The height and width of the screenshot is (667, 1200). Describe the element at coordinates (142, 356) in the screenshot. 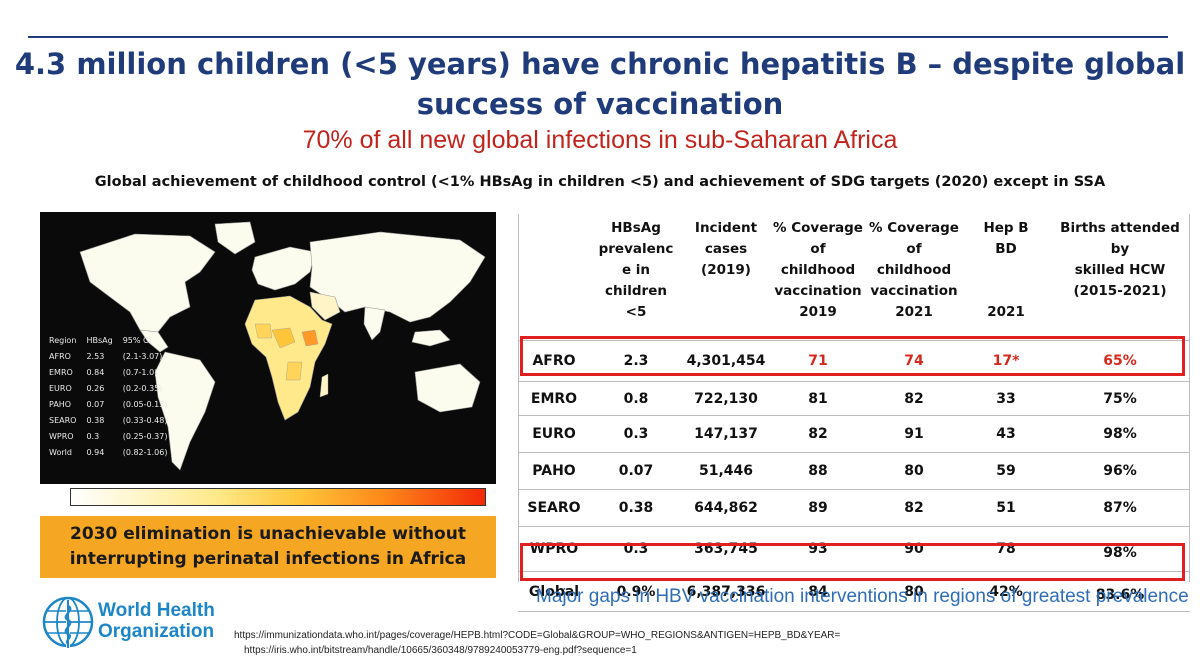

I see `legend-cell: (2.1-3.07)` at that location.